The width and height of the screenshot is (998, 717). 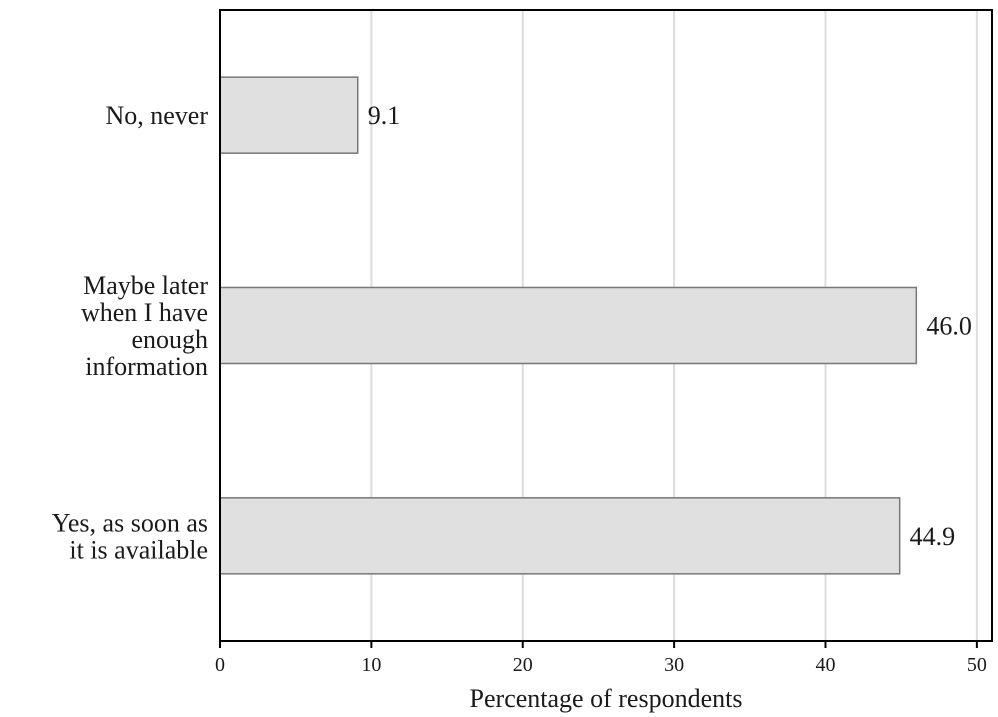 I want to click on data-label: 9.1, so click(x=384, y=115).